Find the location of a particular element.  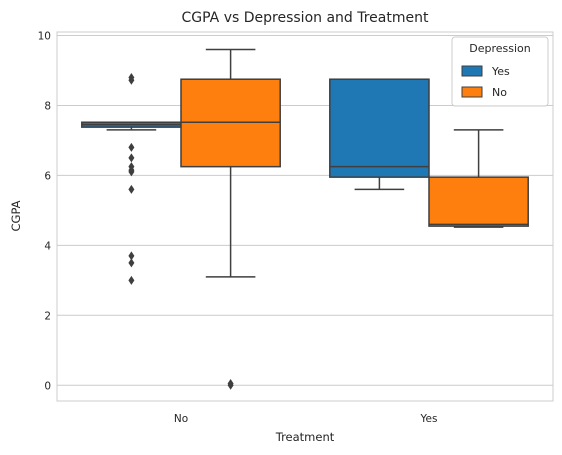

y-tick-labels: 0 2 4 6 8 10 is located at coordinates (45, 211).